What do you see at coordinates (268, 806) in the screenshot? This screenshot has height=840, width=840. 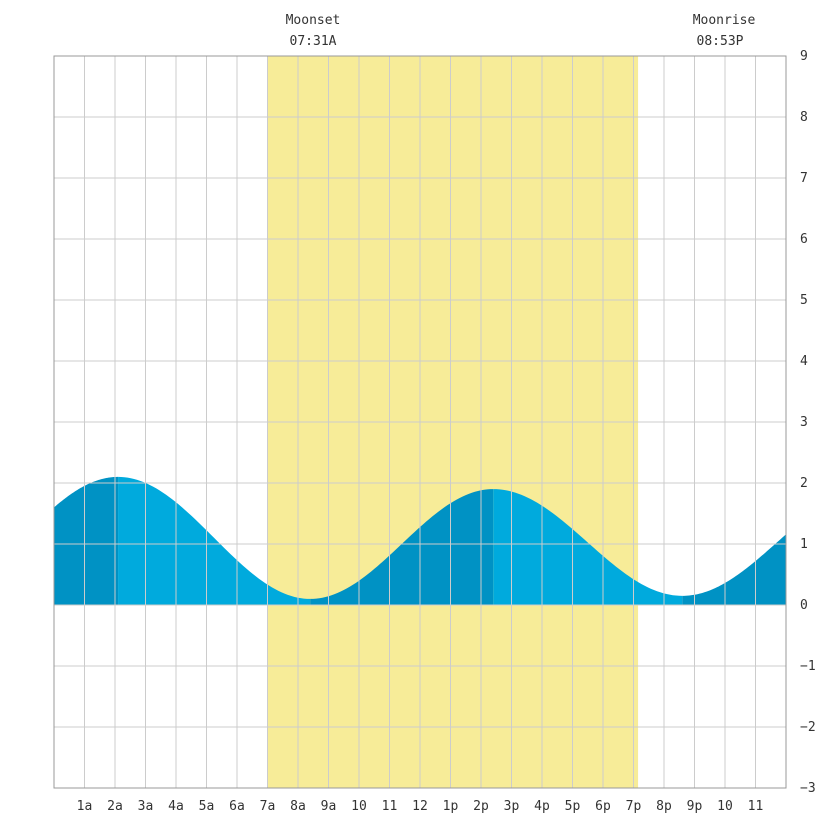 I see `x-tick-label: 7a` at bounding box center [268, 806].